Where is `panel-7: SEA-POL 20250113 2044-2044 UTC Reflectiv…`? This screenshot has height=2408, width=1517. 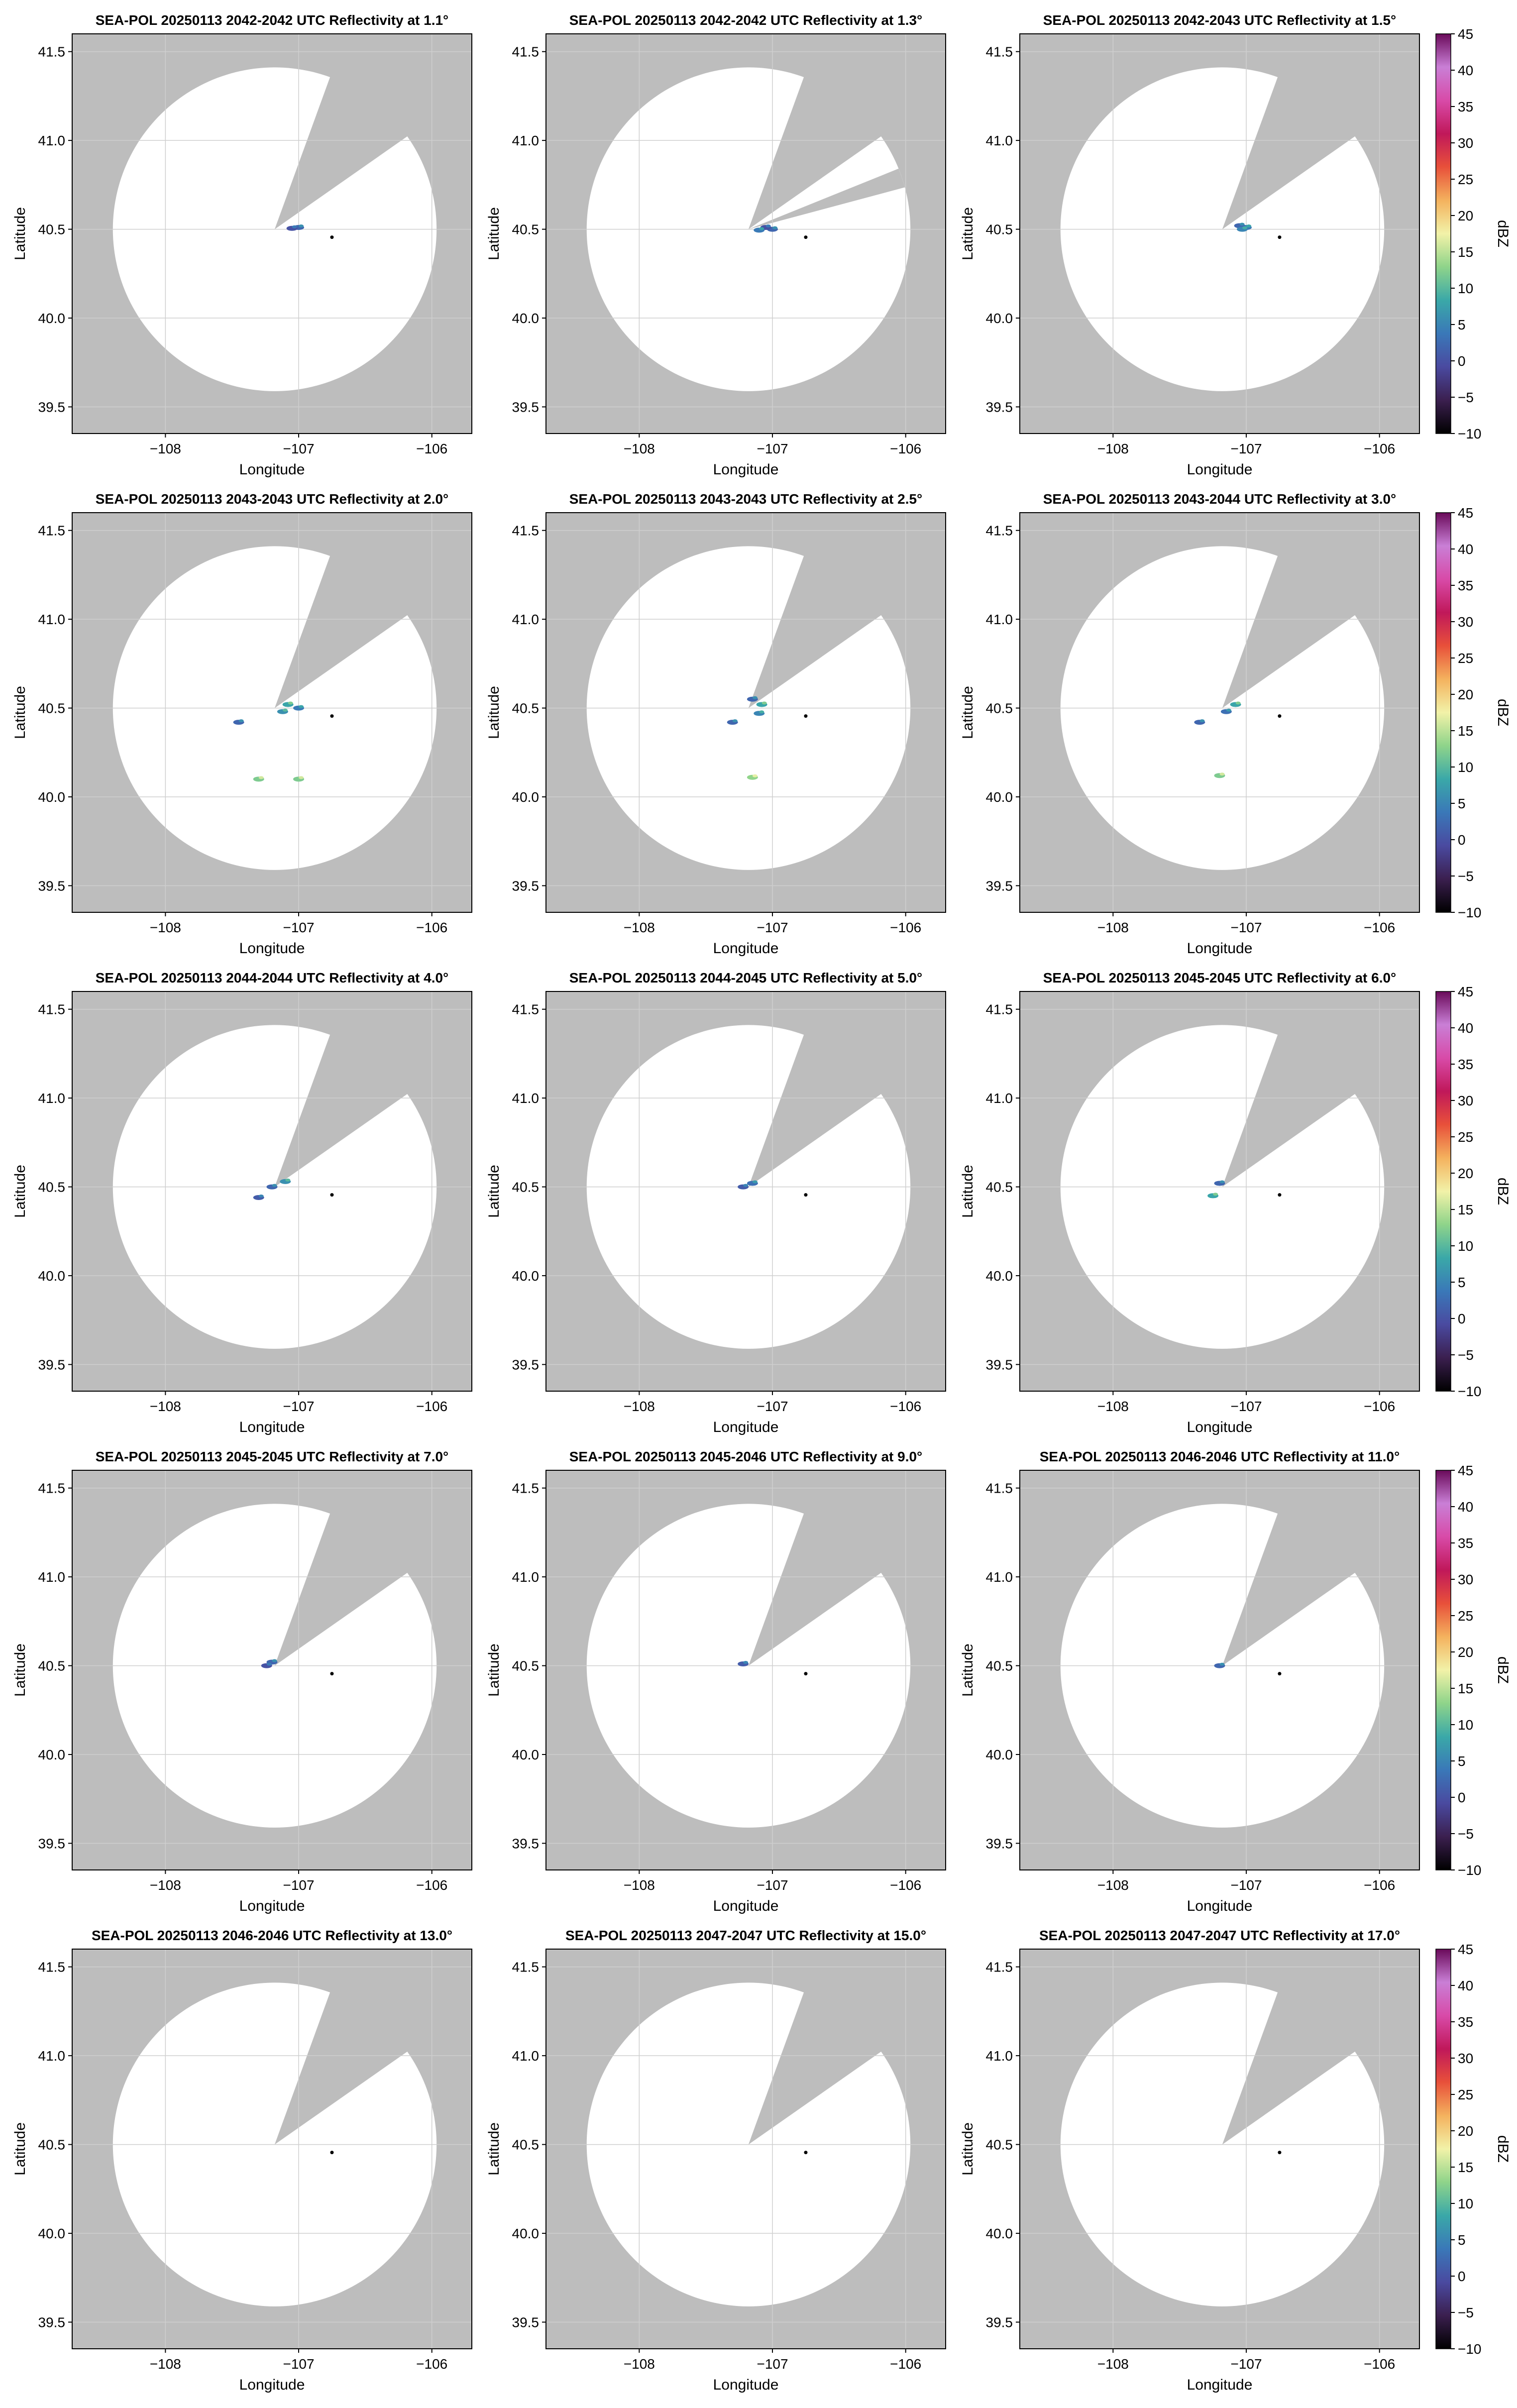 panel-7: SEA-POL 20250113 2044-2044 UTC Reflectiv… is located at coordinates (242, 1203).